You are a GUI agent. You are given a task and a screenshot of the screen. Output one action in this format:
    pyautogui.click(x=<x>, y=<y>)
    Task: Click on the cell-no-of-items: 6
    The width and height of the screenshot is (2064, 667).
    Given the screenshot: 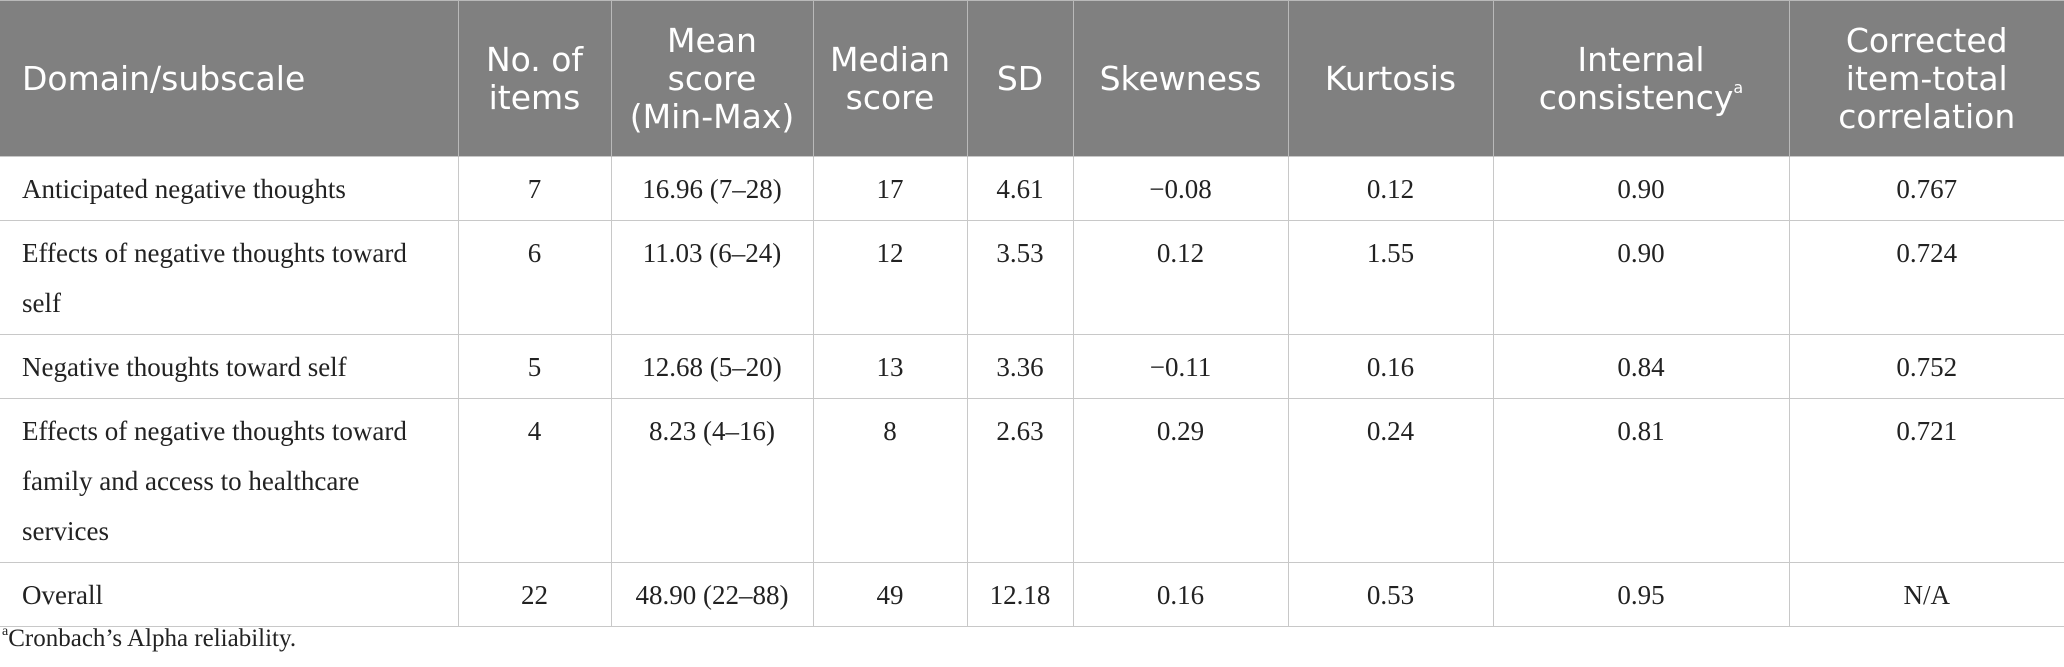 What is the action you would take?
    pyautogui.click(x=534, y=277)
    